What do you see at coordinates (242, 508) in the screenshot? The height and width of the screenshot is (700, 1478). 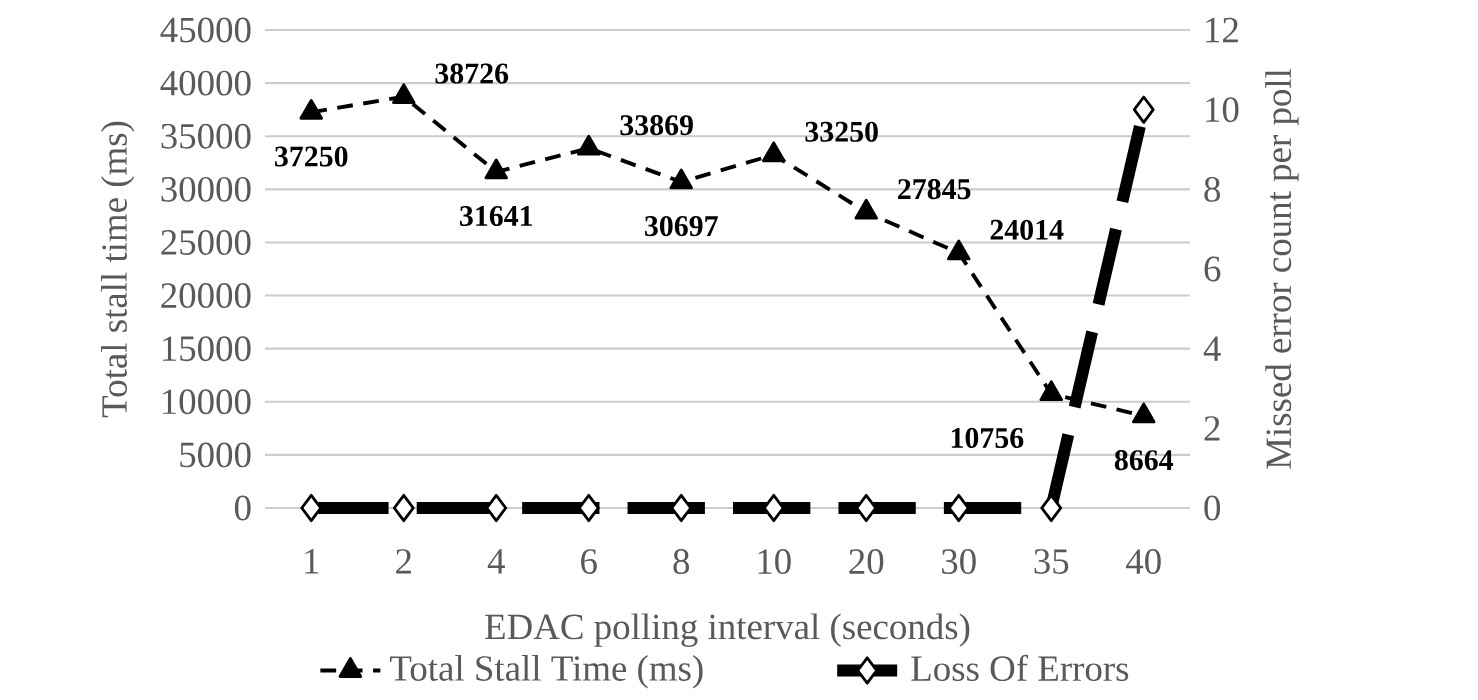 I see `y-tick-label: 0` at bounding box center [242, 508].